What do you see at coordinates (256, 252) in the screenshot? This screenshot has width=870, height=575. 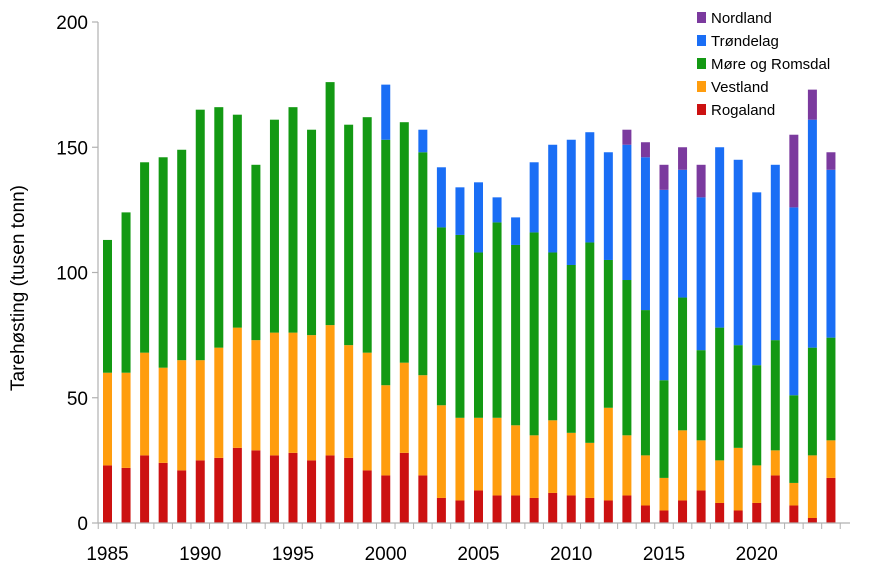 I see `bar-m-re-og-romsdal-1993` at bounding box center [256, 252].